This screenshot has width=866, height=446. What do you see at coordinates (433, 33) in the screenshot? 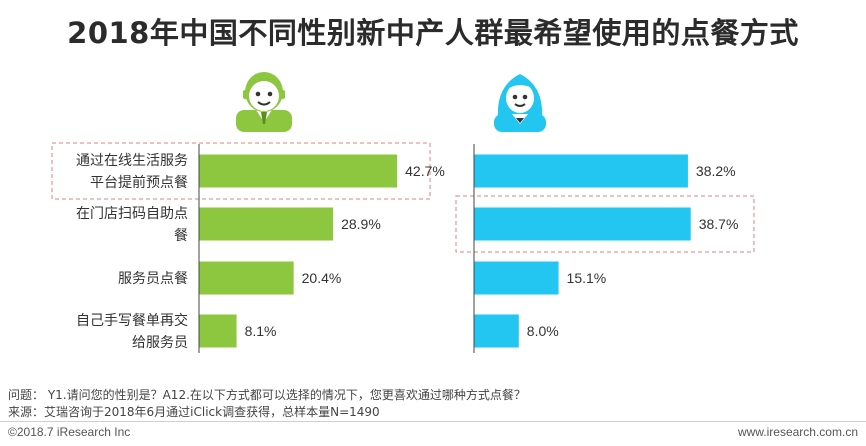
I see `chart-title: 2018年中国不同性别新中产人群最希望使用的点餐方式` at bounding box center [433, 33].